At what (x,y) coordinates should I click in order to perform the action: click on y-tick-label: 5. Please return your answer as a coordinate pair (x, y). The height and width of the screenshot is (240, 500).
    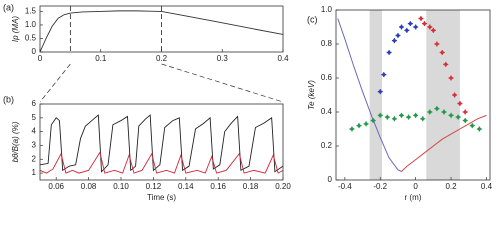
    Looking at the image, I should click on (34, 117).